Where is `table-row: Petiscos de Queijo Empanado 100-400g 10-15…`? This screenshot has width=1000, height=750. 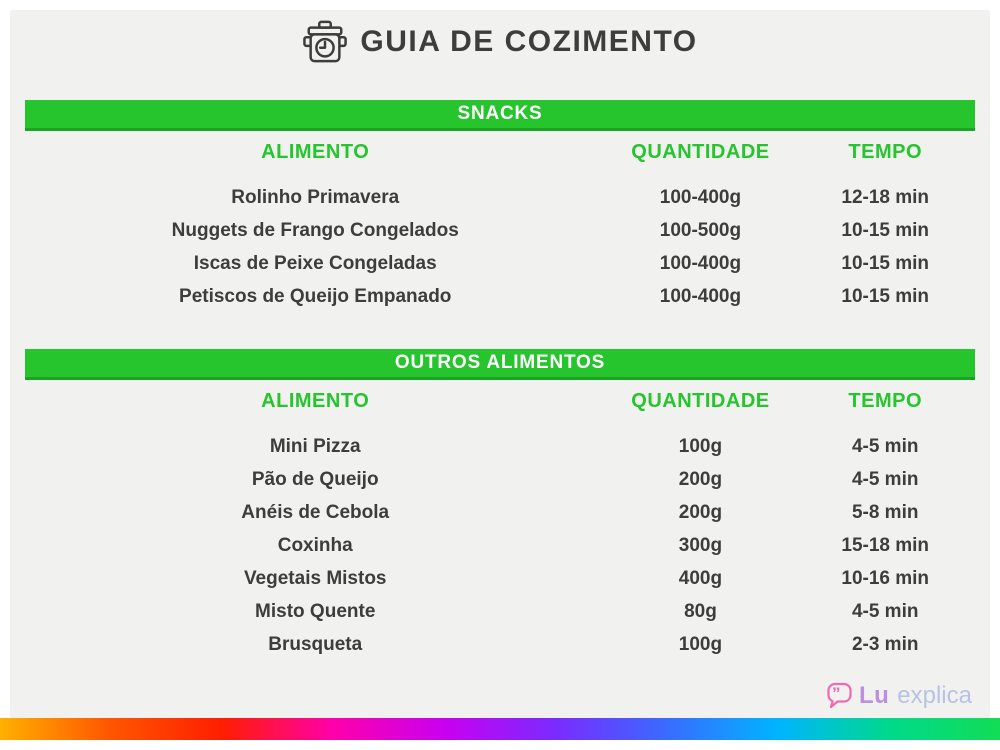
table-row: Petiscos de Queijo Empanado 100-400g 10-15… is located at coordinates (500, 296).